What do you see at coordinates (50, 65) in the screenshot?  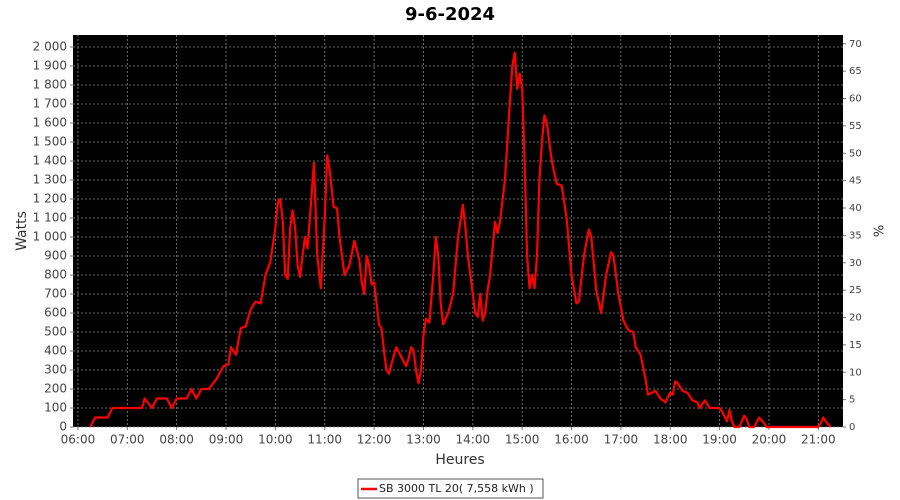 I see `y-tick-label: 1 900` at bounding box center [50, 65].